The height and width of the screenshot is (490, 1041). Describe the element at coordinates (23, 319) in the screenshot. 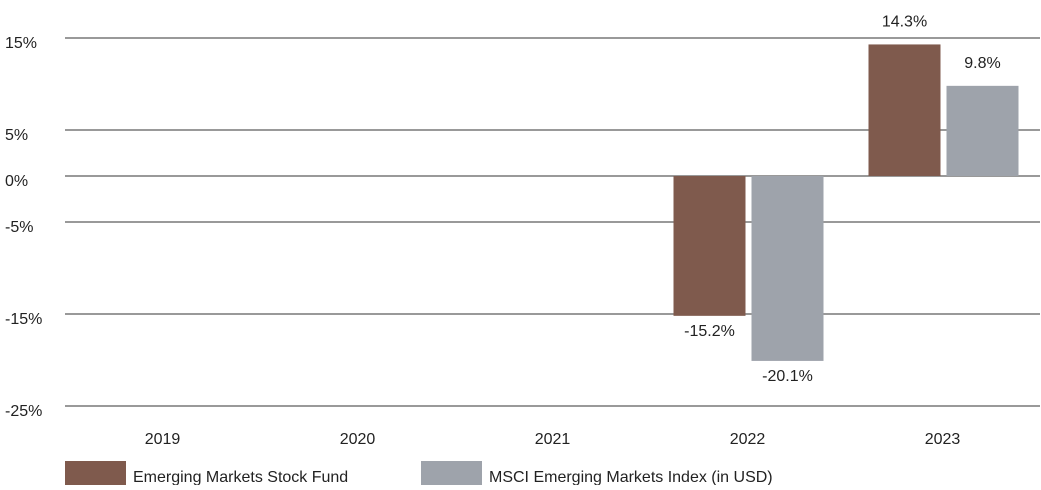

I see `y-tick-label: -15%` at that location.